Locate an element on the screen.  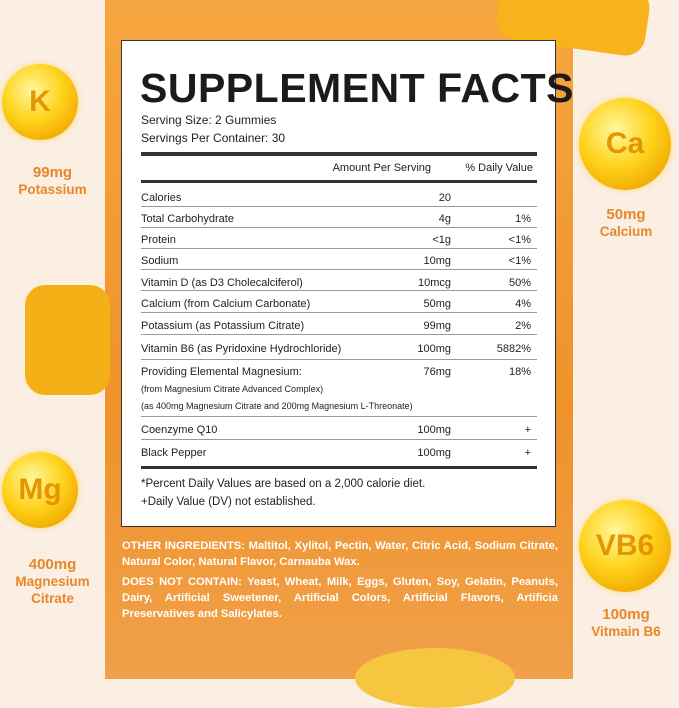
nutrient-amount: 50mg is located at coordinates (437, 304).